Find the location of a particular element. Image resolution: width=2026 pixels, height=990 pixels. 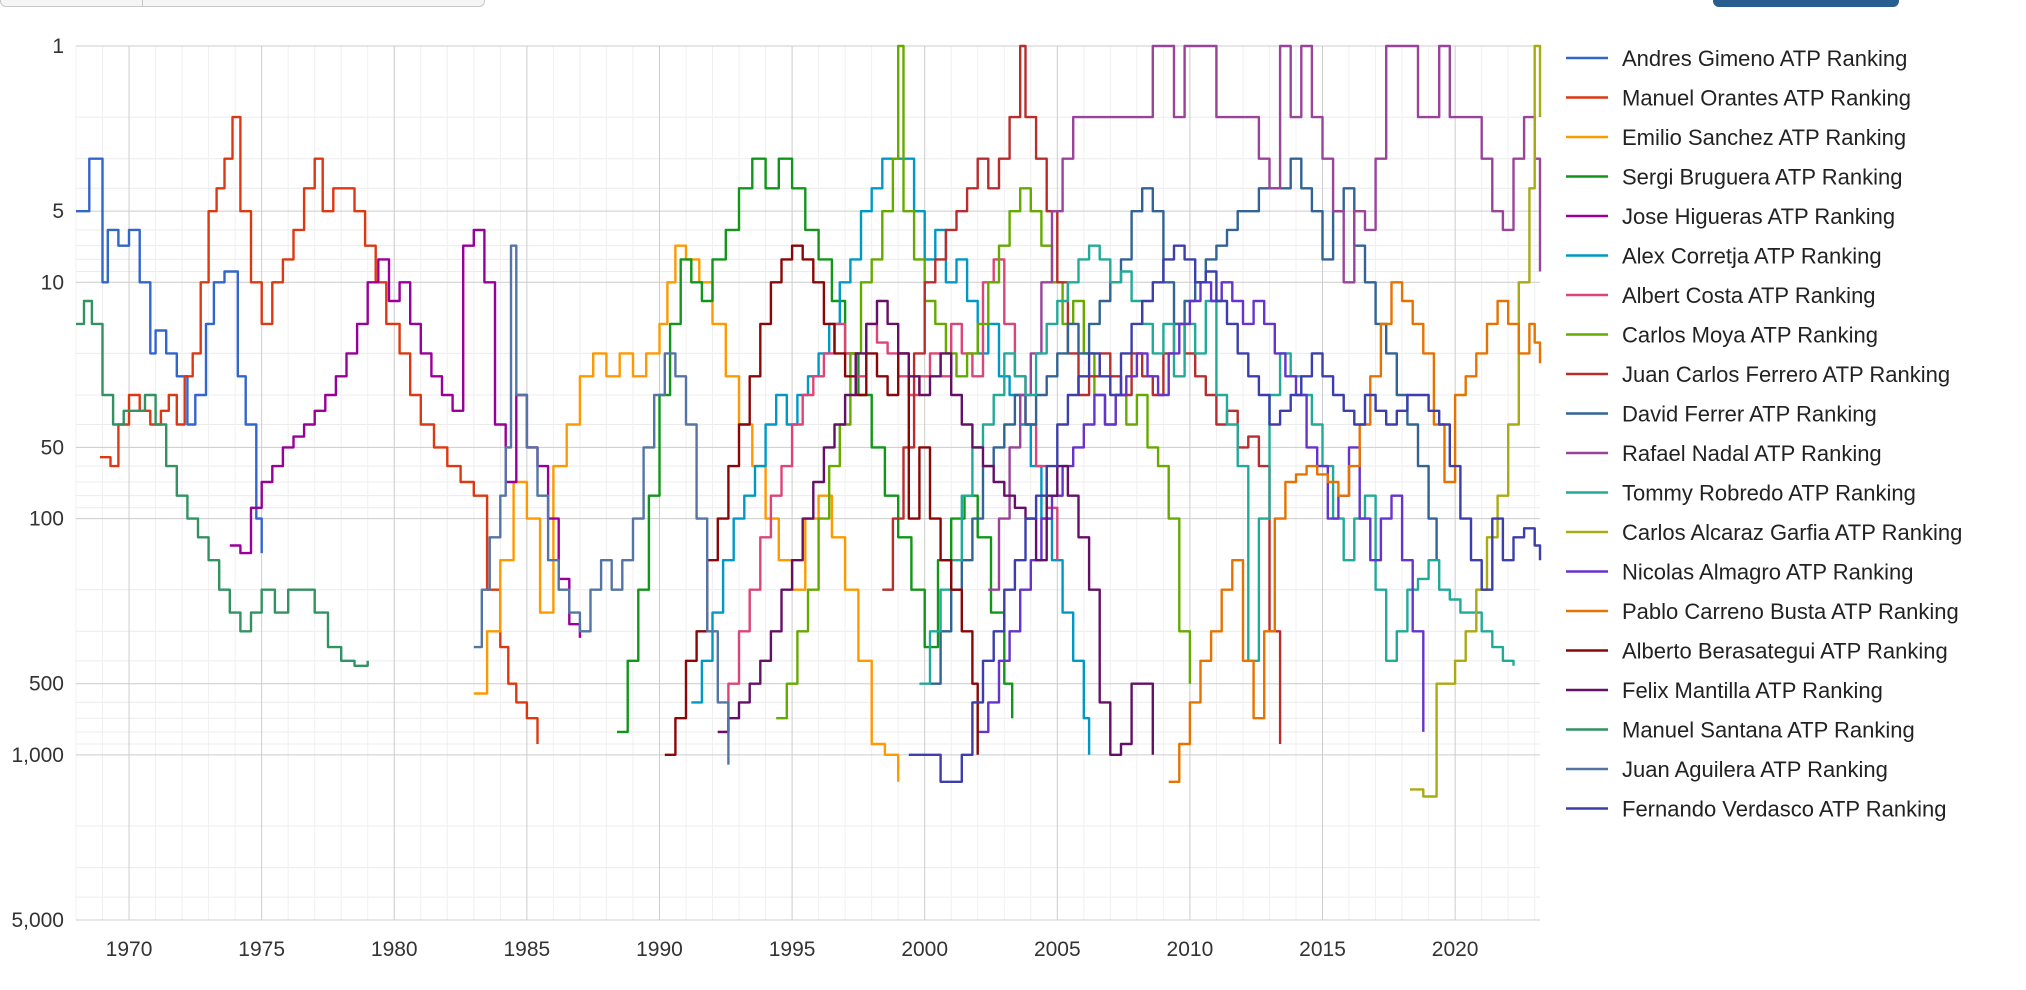

legend-label: Manuel Orantes ATP Ranking is located at coordinates (1766, 98).